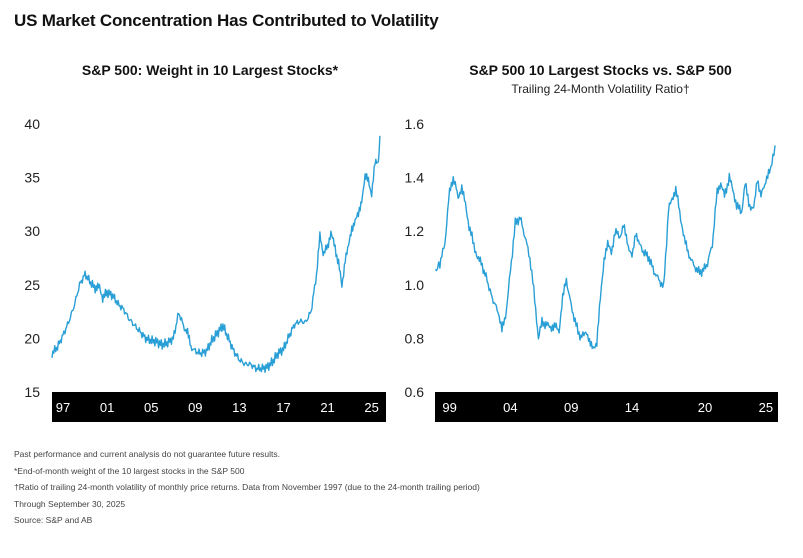  What do you see at coordinates (415, 231) in the screenshot?
I see `y-tick-label: 1.2` at bounding box center [415, 231].